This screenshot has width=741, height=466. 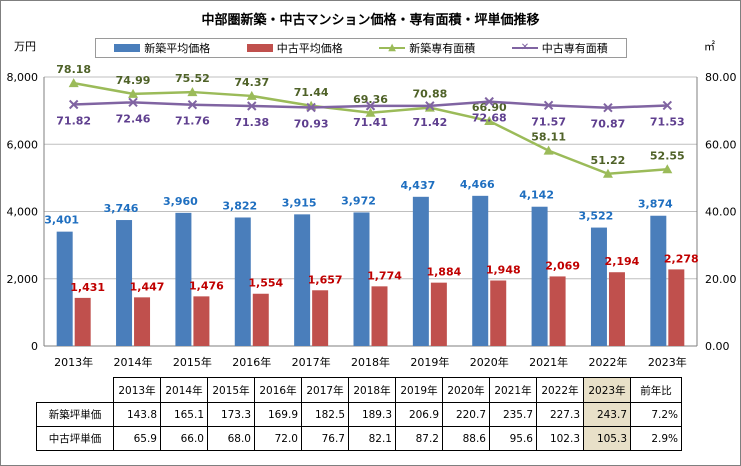 What do you see at coordinates (23, 279) in the screenshot?
I see `y-left-tick-label: 2,000` at bounding box center [23, 279].